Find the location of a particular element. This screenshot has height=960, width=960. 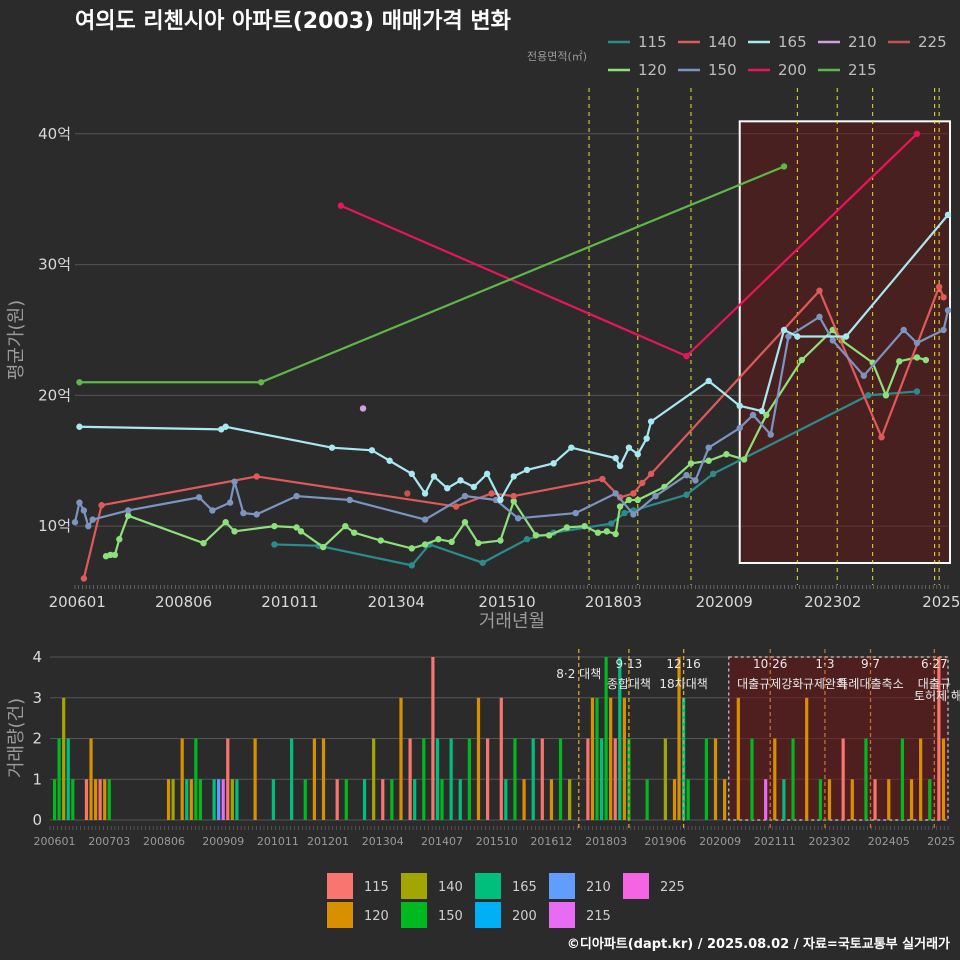

volume-x-tick-label: 200601 is located at coordinates (55, 841).